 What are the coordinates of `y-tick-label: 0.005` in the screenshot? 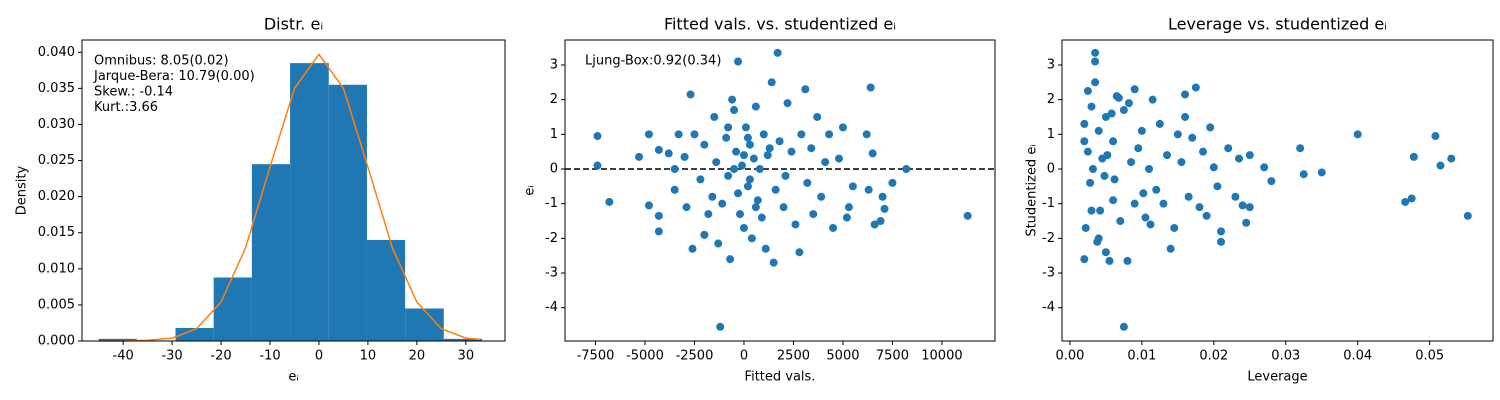 It's located at (56, 304).